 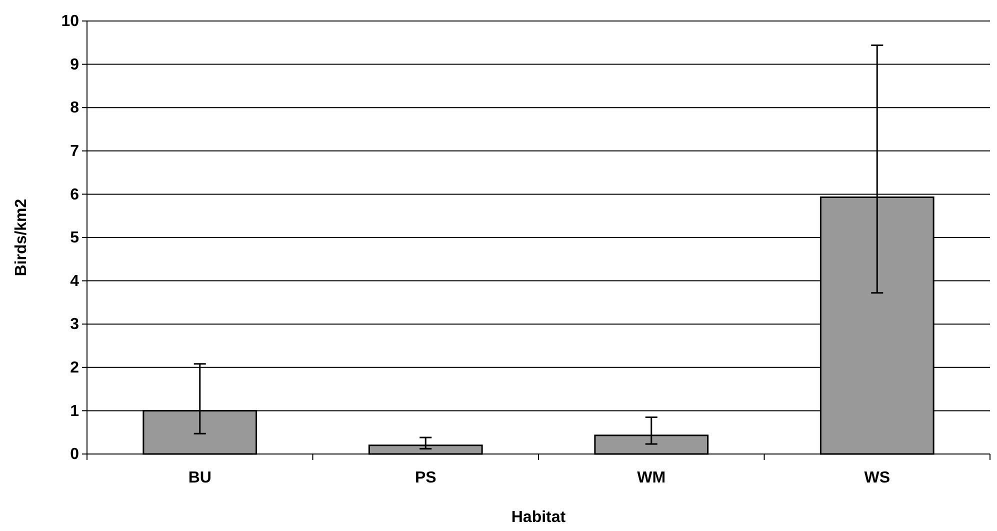 I want to click on y-tick-label: 8, so click(x=75, y=108).